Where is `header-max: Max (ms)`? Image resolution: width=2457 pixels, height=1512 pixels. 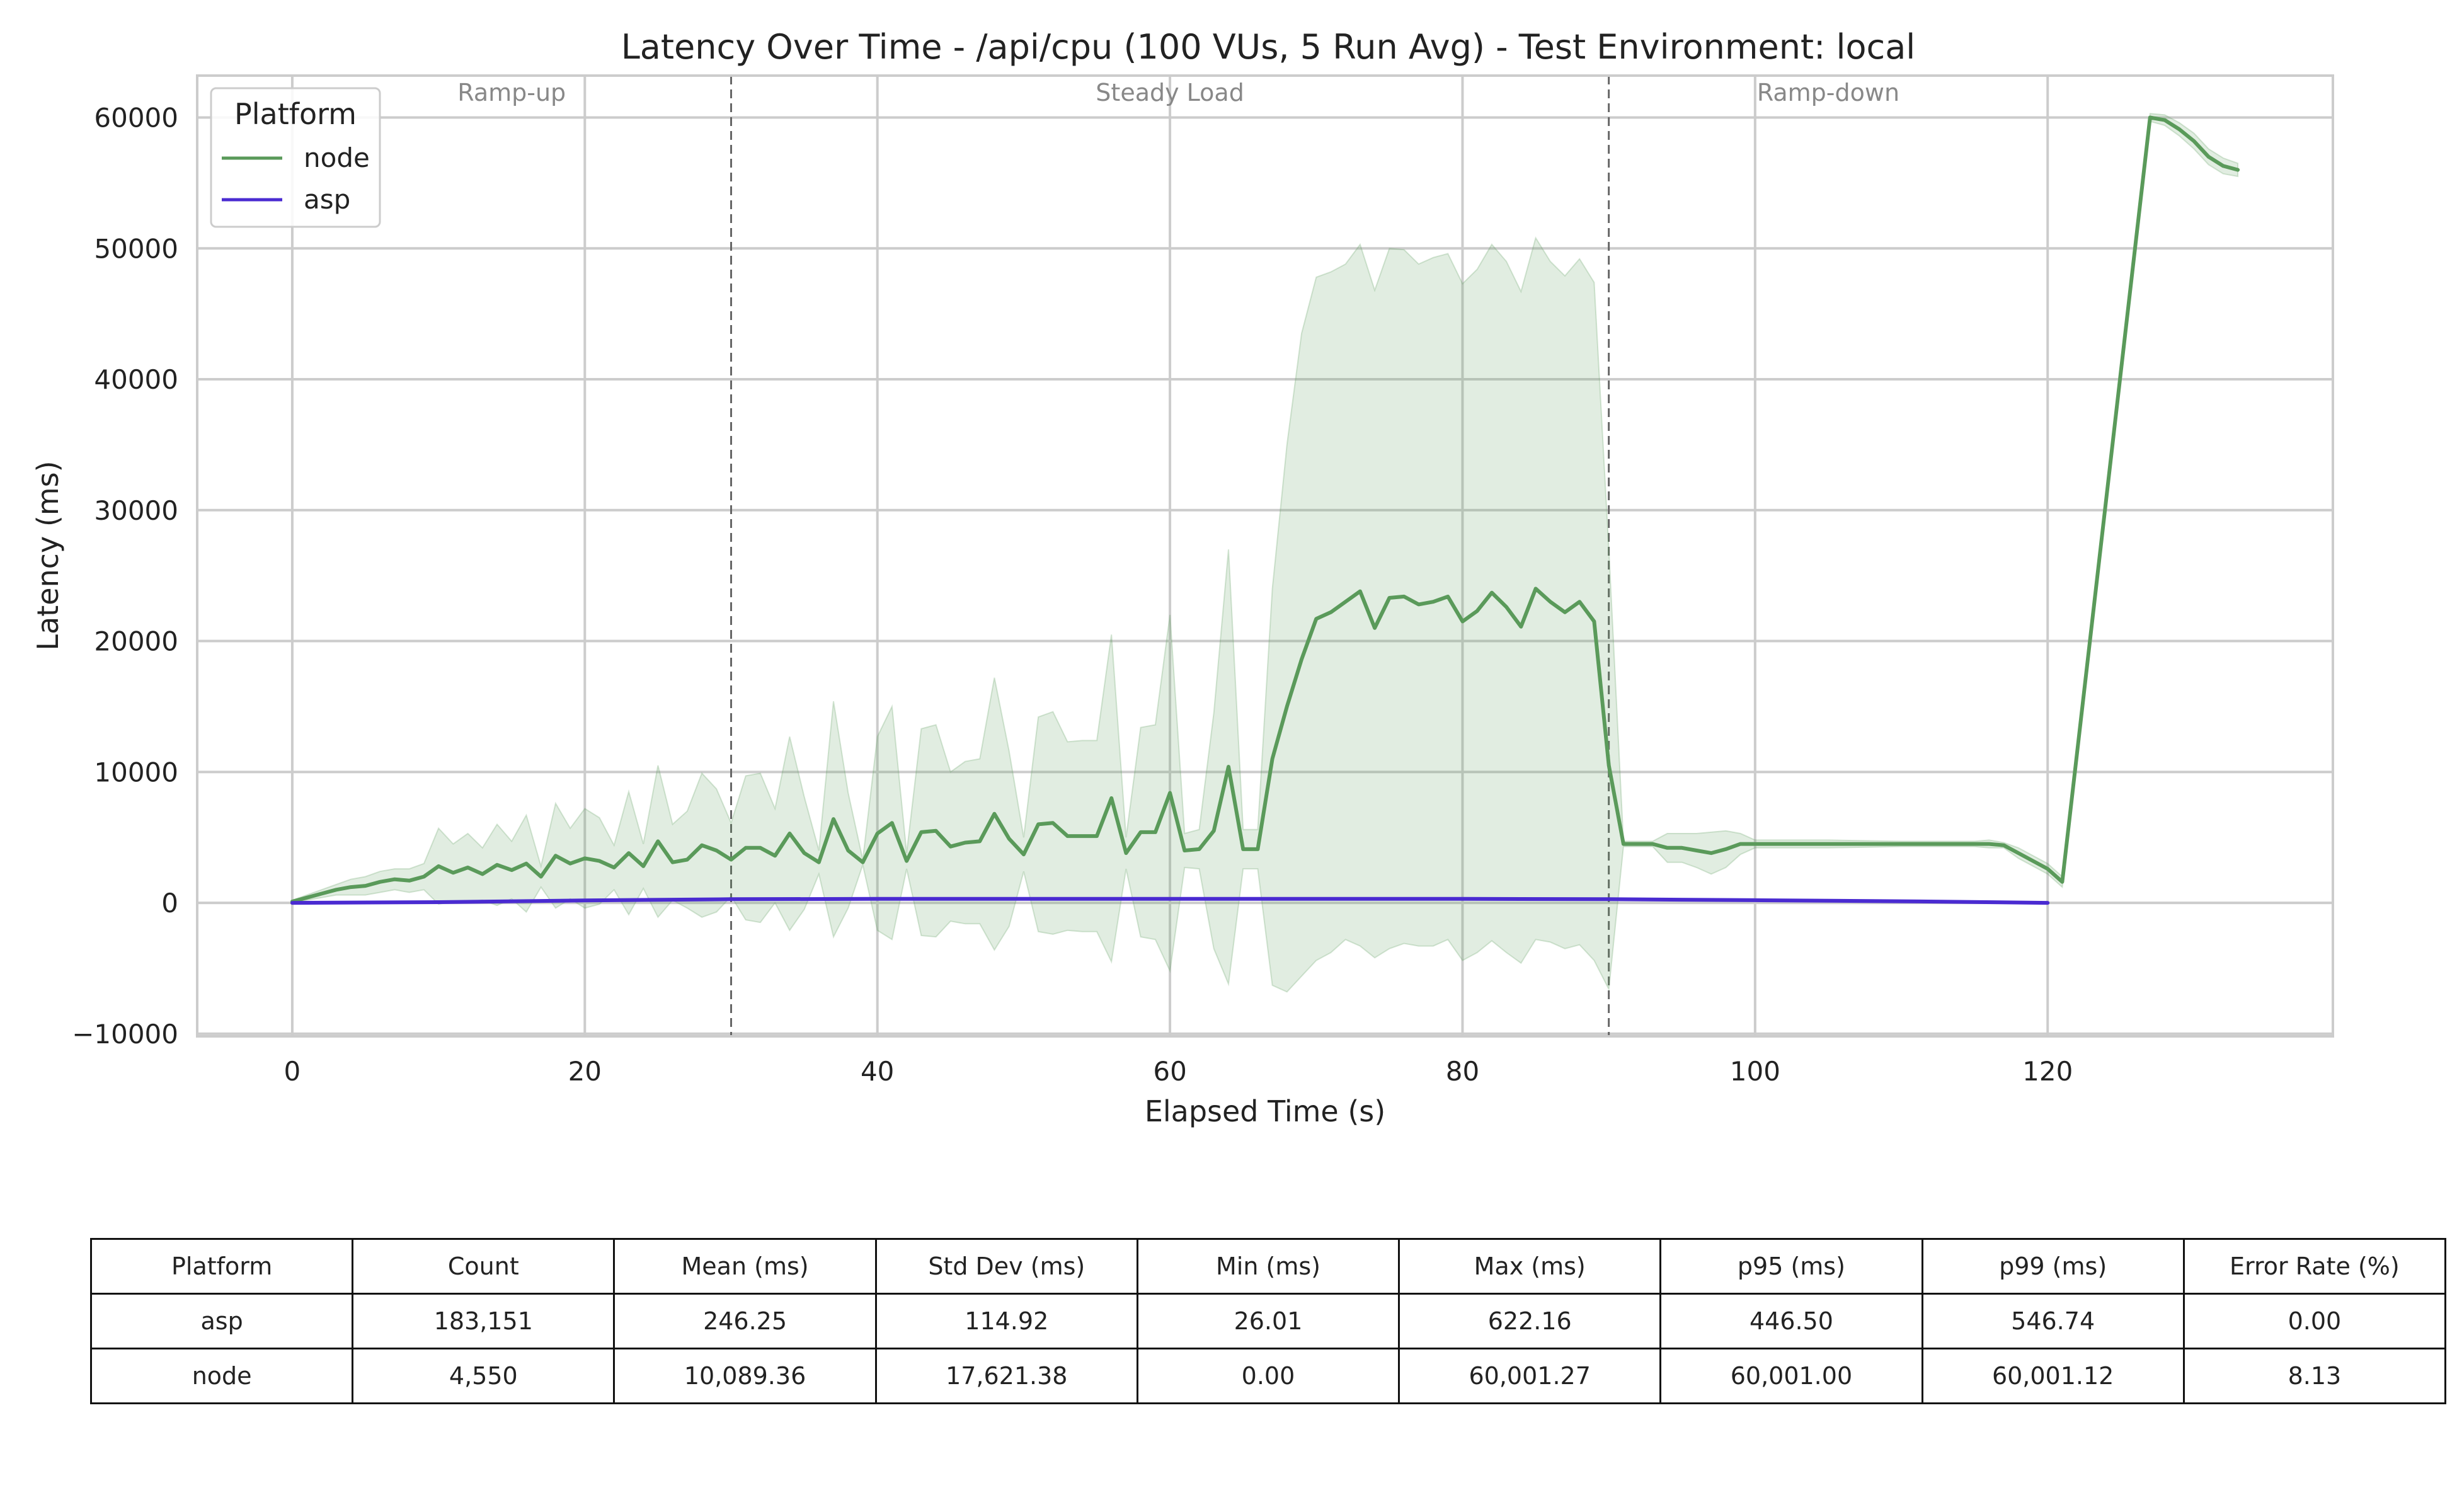 header-max: Max (ms) is located at coordinates (1530, 1266).